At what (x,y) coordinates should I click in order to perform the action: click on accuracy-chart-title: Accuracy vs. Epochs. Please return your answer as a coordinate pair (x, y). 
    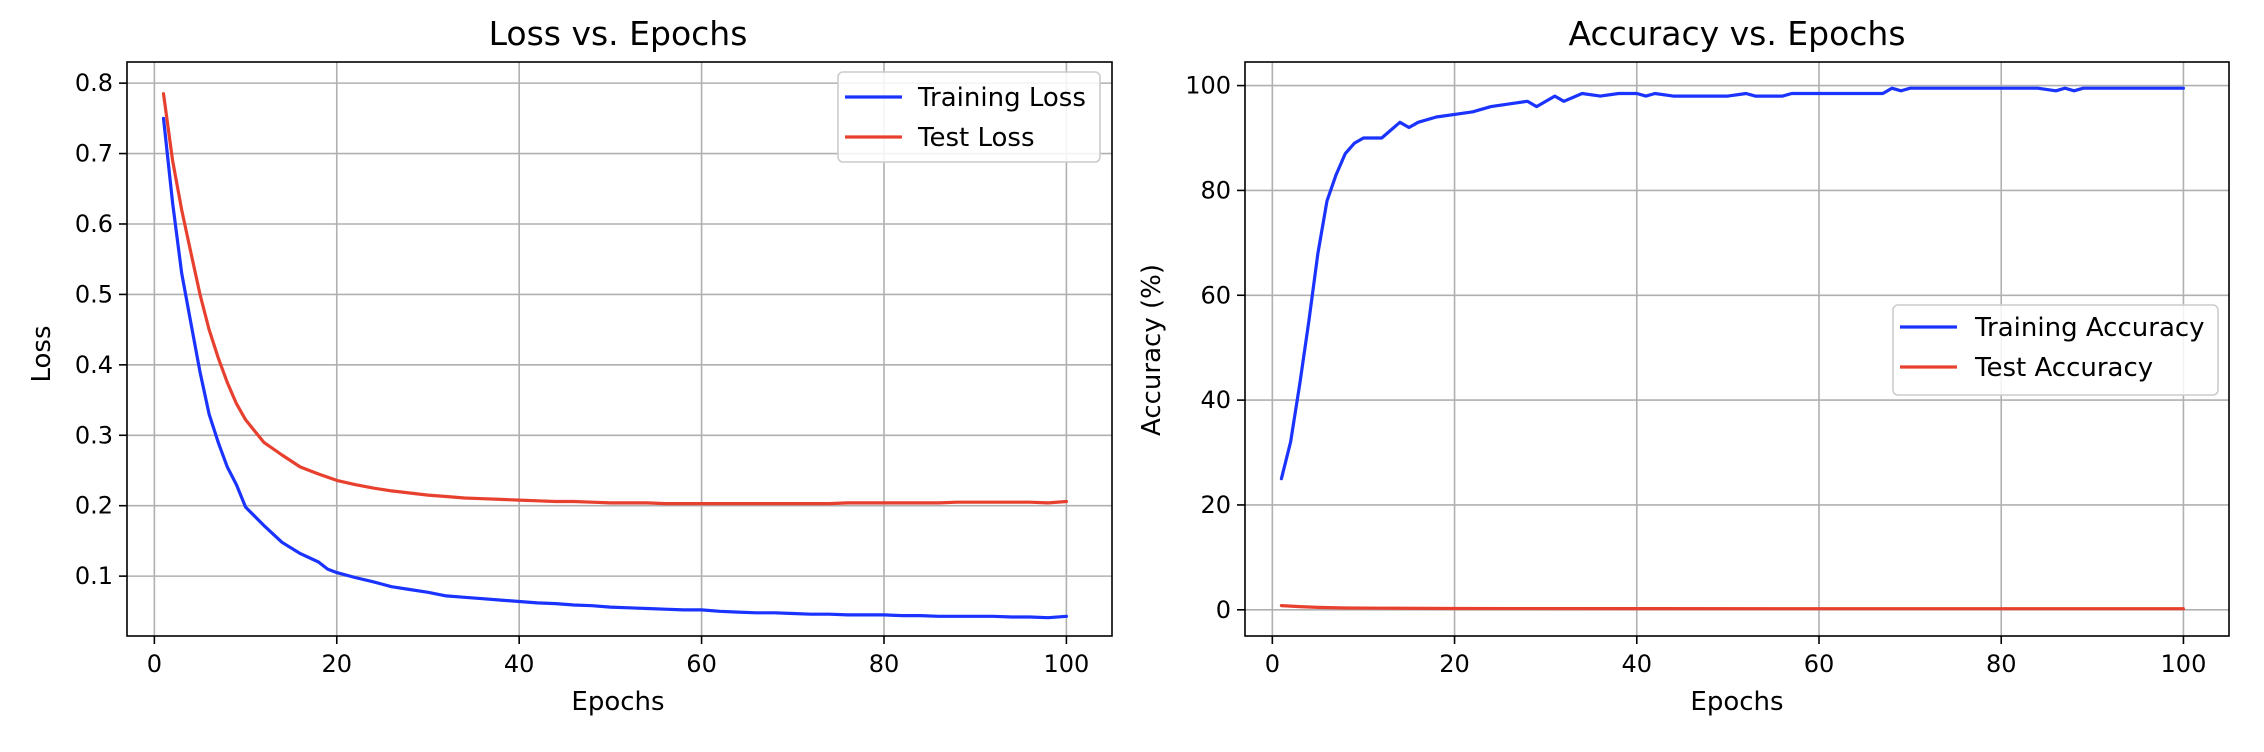
    Looking at the image, I should click on (1736, 33).